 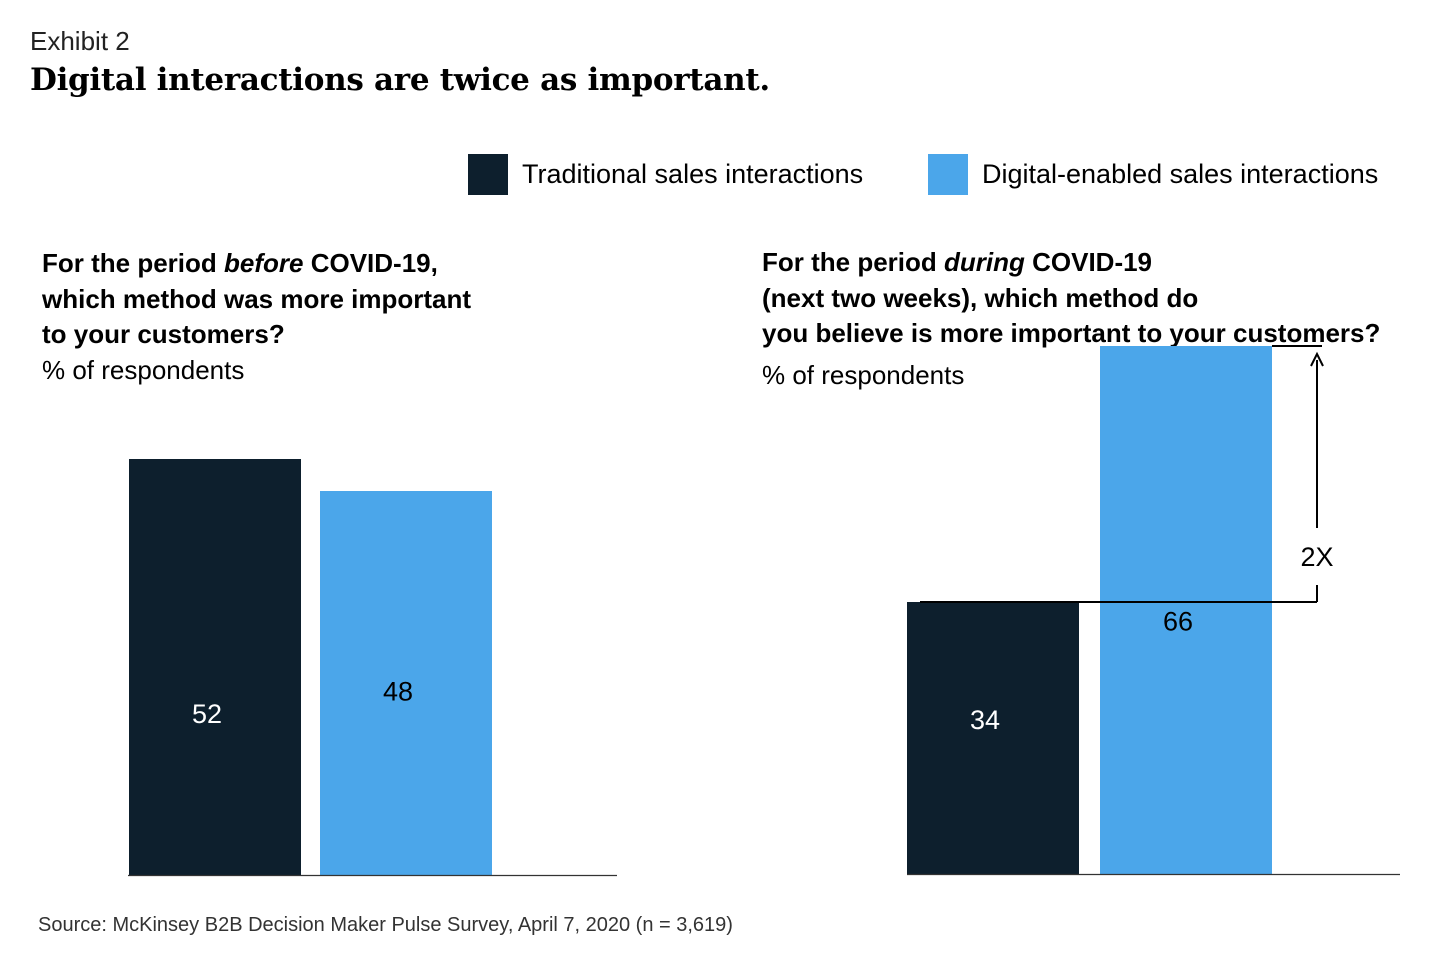 I want to click on legend-label-digital: Digital-enabled sales interactions, so click(x=1180, y=173).